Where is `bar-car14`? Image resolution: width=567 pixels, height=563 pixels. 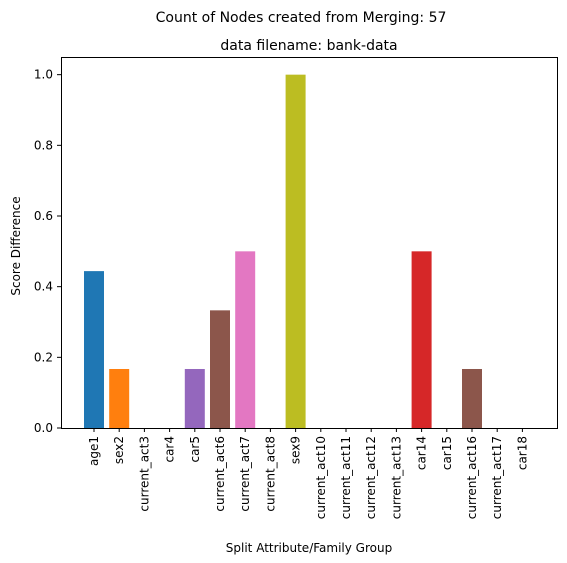 bar-car14 is located at coordinates (422, 339).